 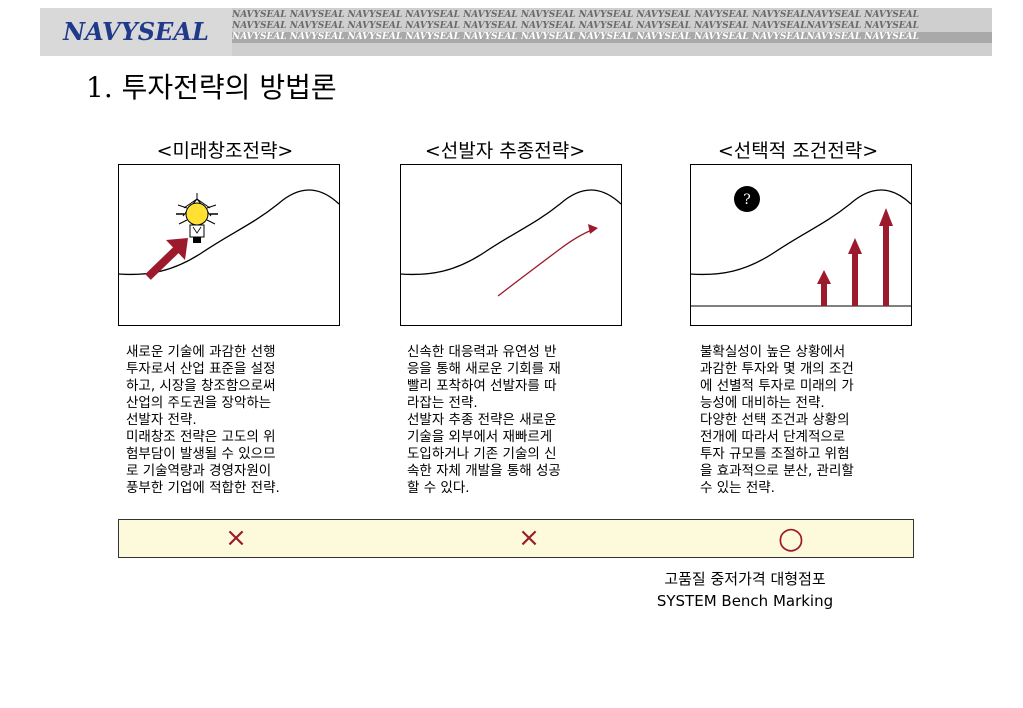 I want to click on step-arrow-large, so click(x=886, y=257).